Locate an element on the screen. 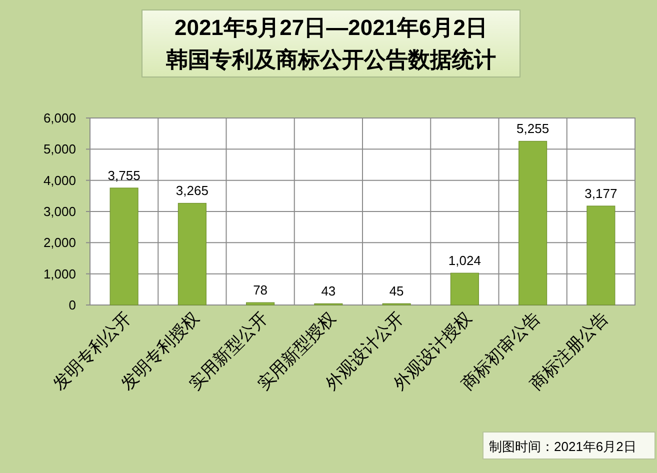 This screenshot has width=657, height=473. title: 2021年5月27日—2021年6月2日 is located at coordinates (331, 27).